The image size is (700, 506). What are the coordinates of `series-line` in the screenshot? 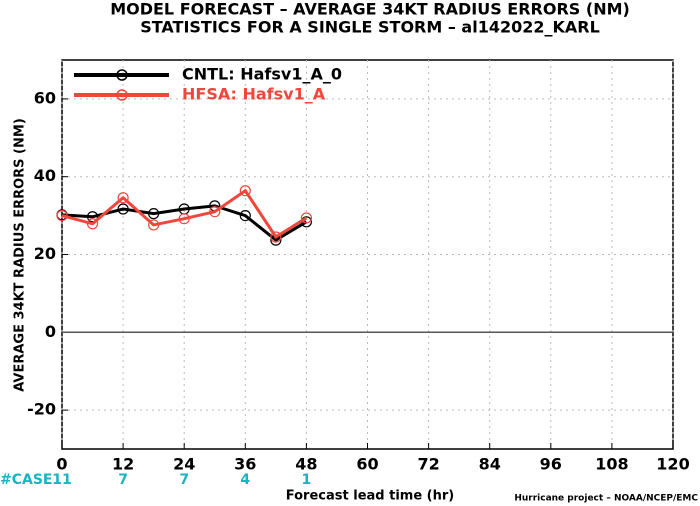 It's located at (184, 214).